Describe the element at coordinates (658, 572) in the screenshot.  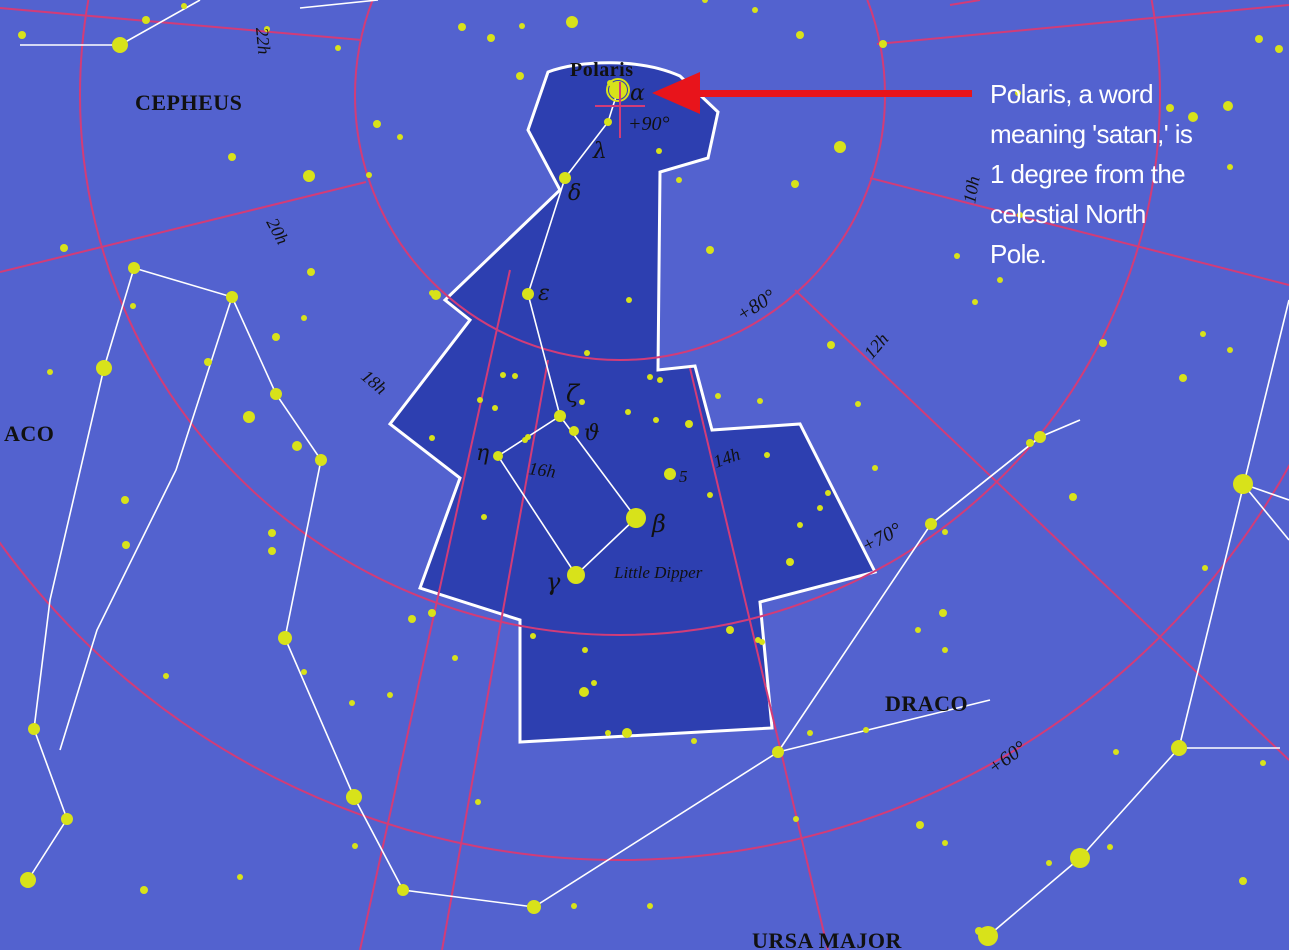
I see `label-little-dipper: Little Dipper` at that location.